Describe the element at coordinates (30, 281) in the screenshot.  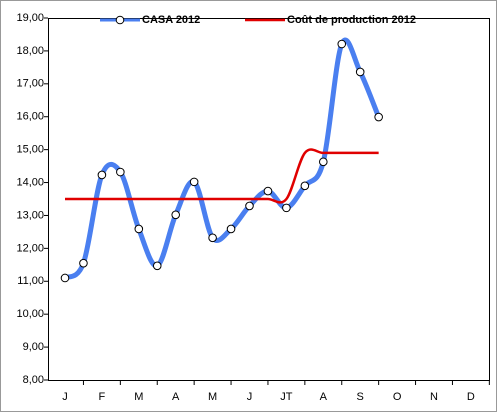
I see `y-tick-label: 11,00` at that location.